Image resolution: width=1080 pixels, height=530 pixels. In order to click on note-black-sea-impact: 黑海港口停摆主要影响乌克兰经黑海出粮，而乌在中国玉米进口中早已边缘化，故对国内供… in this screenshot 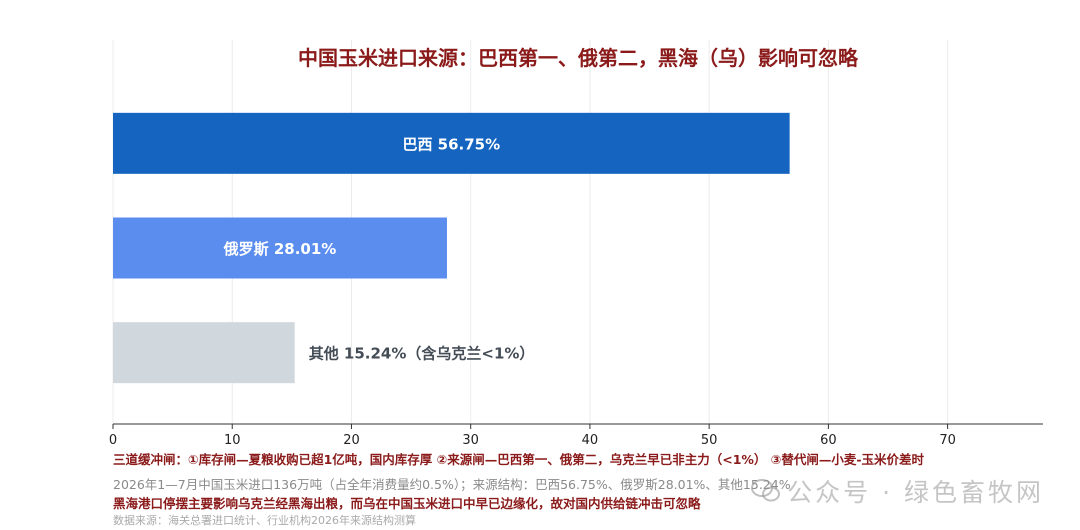, I will do `click(407, 503)`.